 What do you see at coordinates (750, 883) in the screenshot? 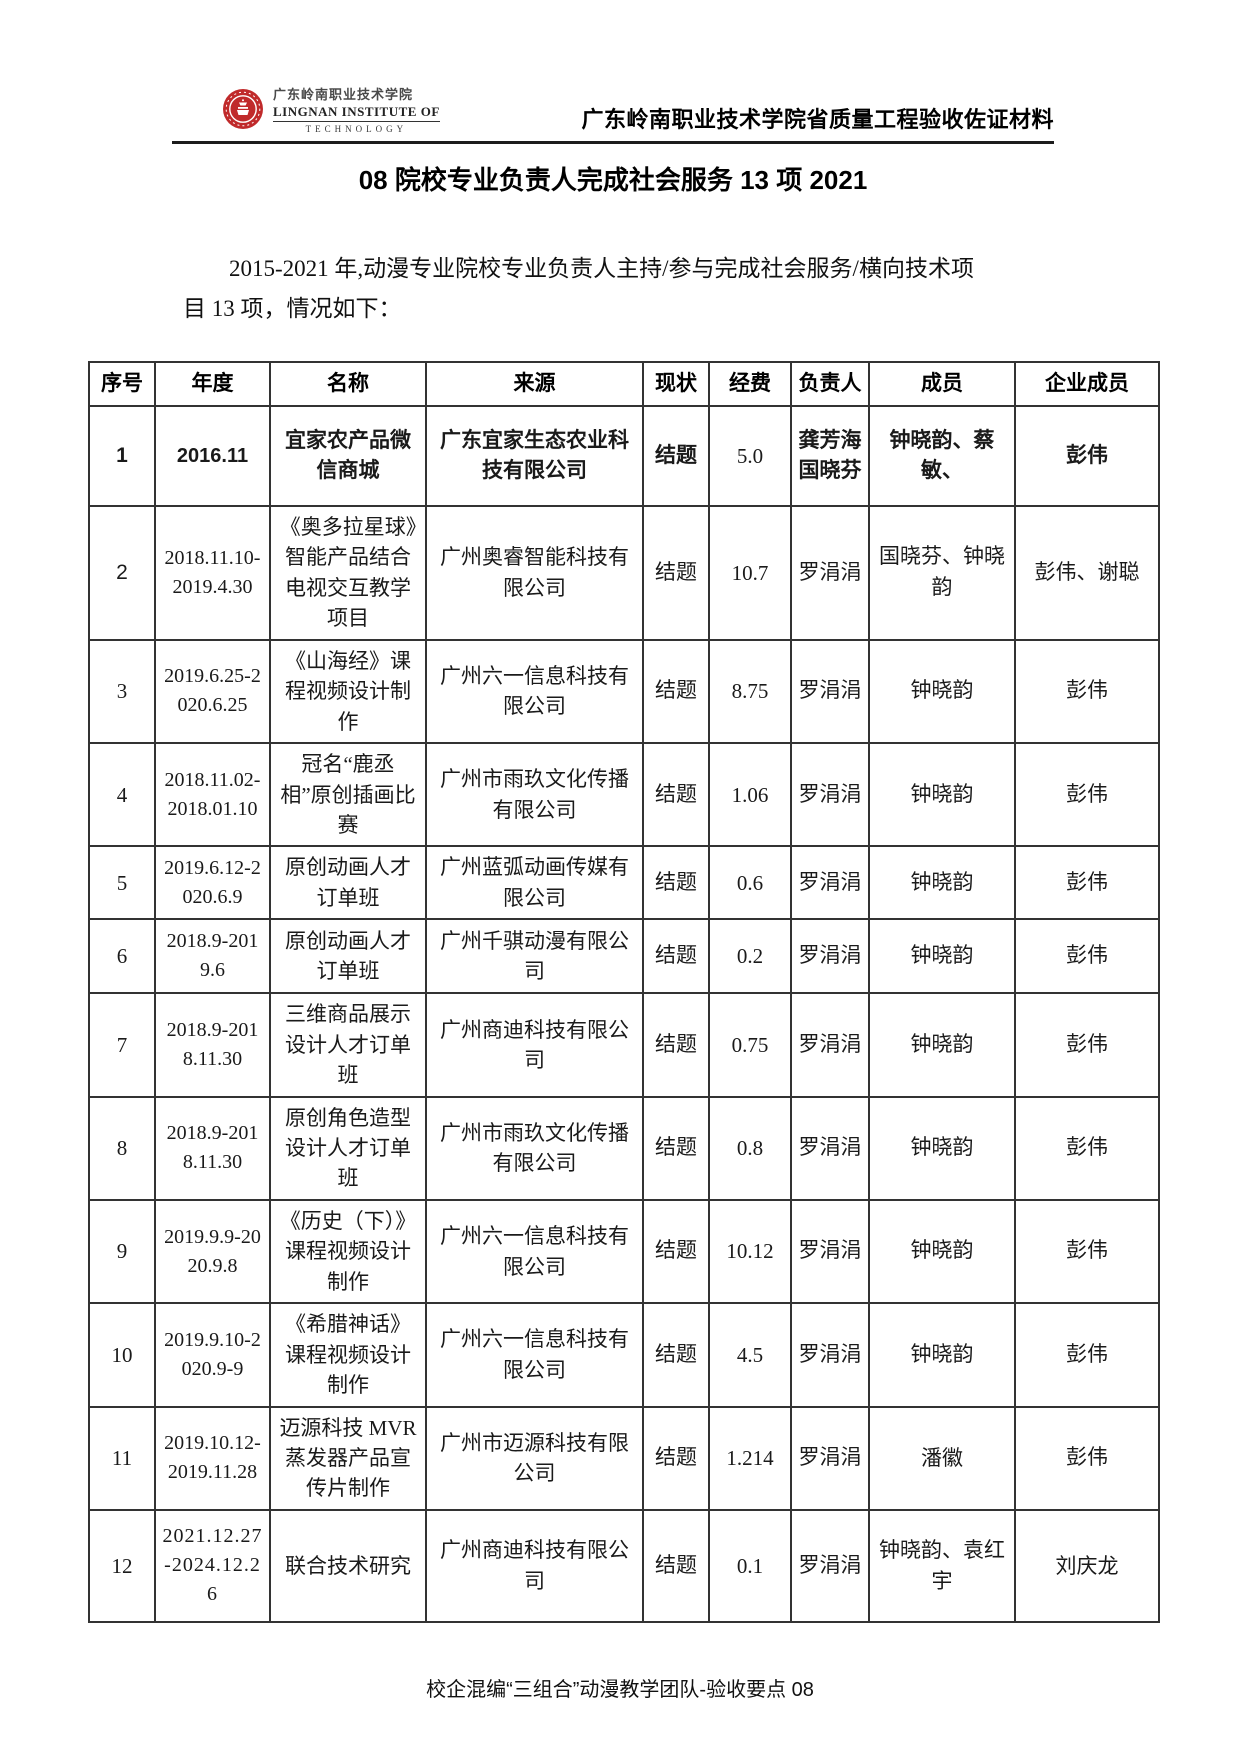
I see `cell-fee: 0.6` at bounding box center [750, 883].